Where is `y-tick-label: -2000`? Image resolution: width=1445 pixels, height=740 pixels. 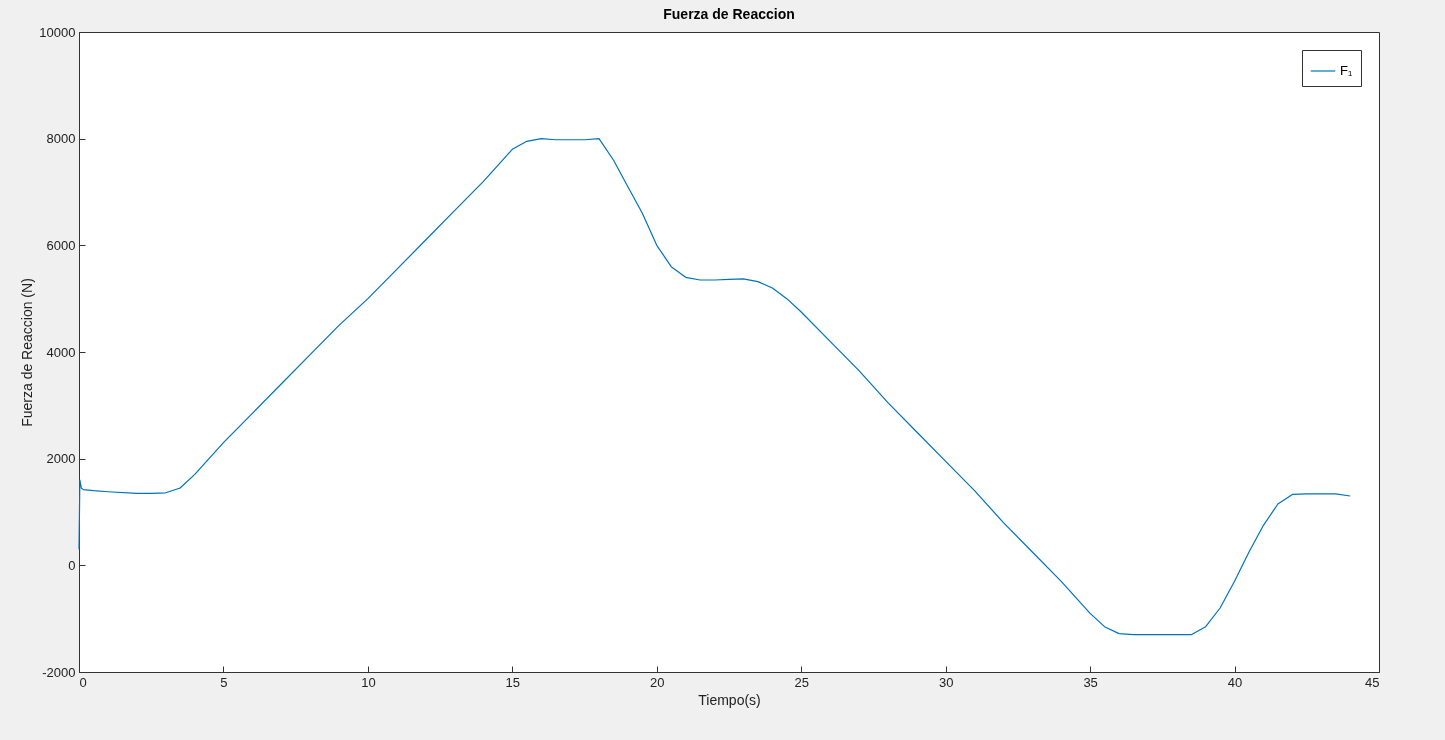
y-tick-label: -2000 is located at coordinates (59, 672).